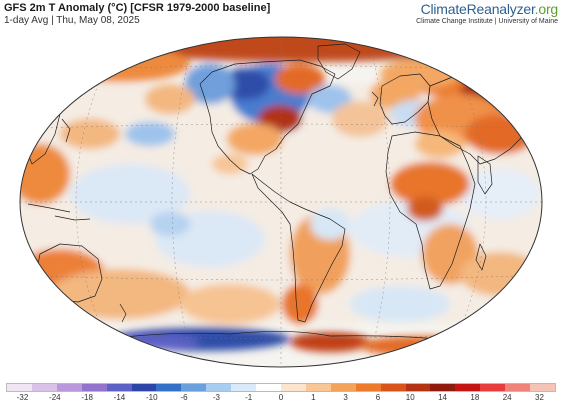 Image resolution: width=562 pixels, height=405 pixels. What do you see at coordinates (500, 9) in the screenshot?
I see `brand-logo-part2: Reanalyzer` at bounding box center [500, 9].